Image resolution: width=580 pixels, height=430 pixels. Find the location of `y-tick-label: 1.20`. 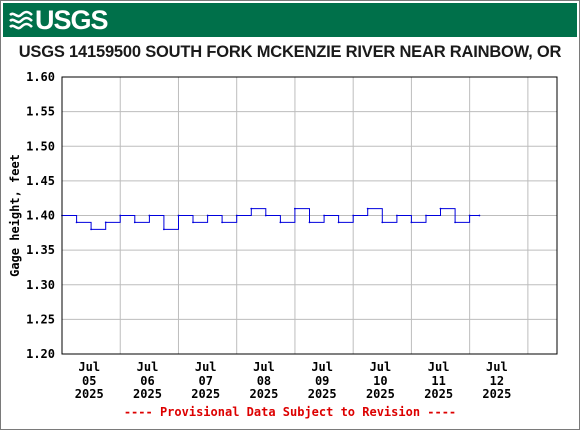

y-tick-label: 1.20 is located at coordinates (40, 354).